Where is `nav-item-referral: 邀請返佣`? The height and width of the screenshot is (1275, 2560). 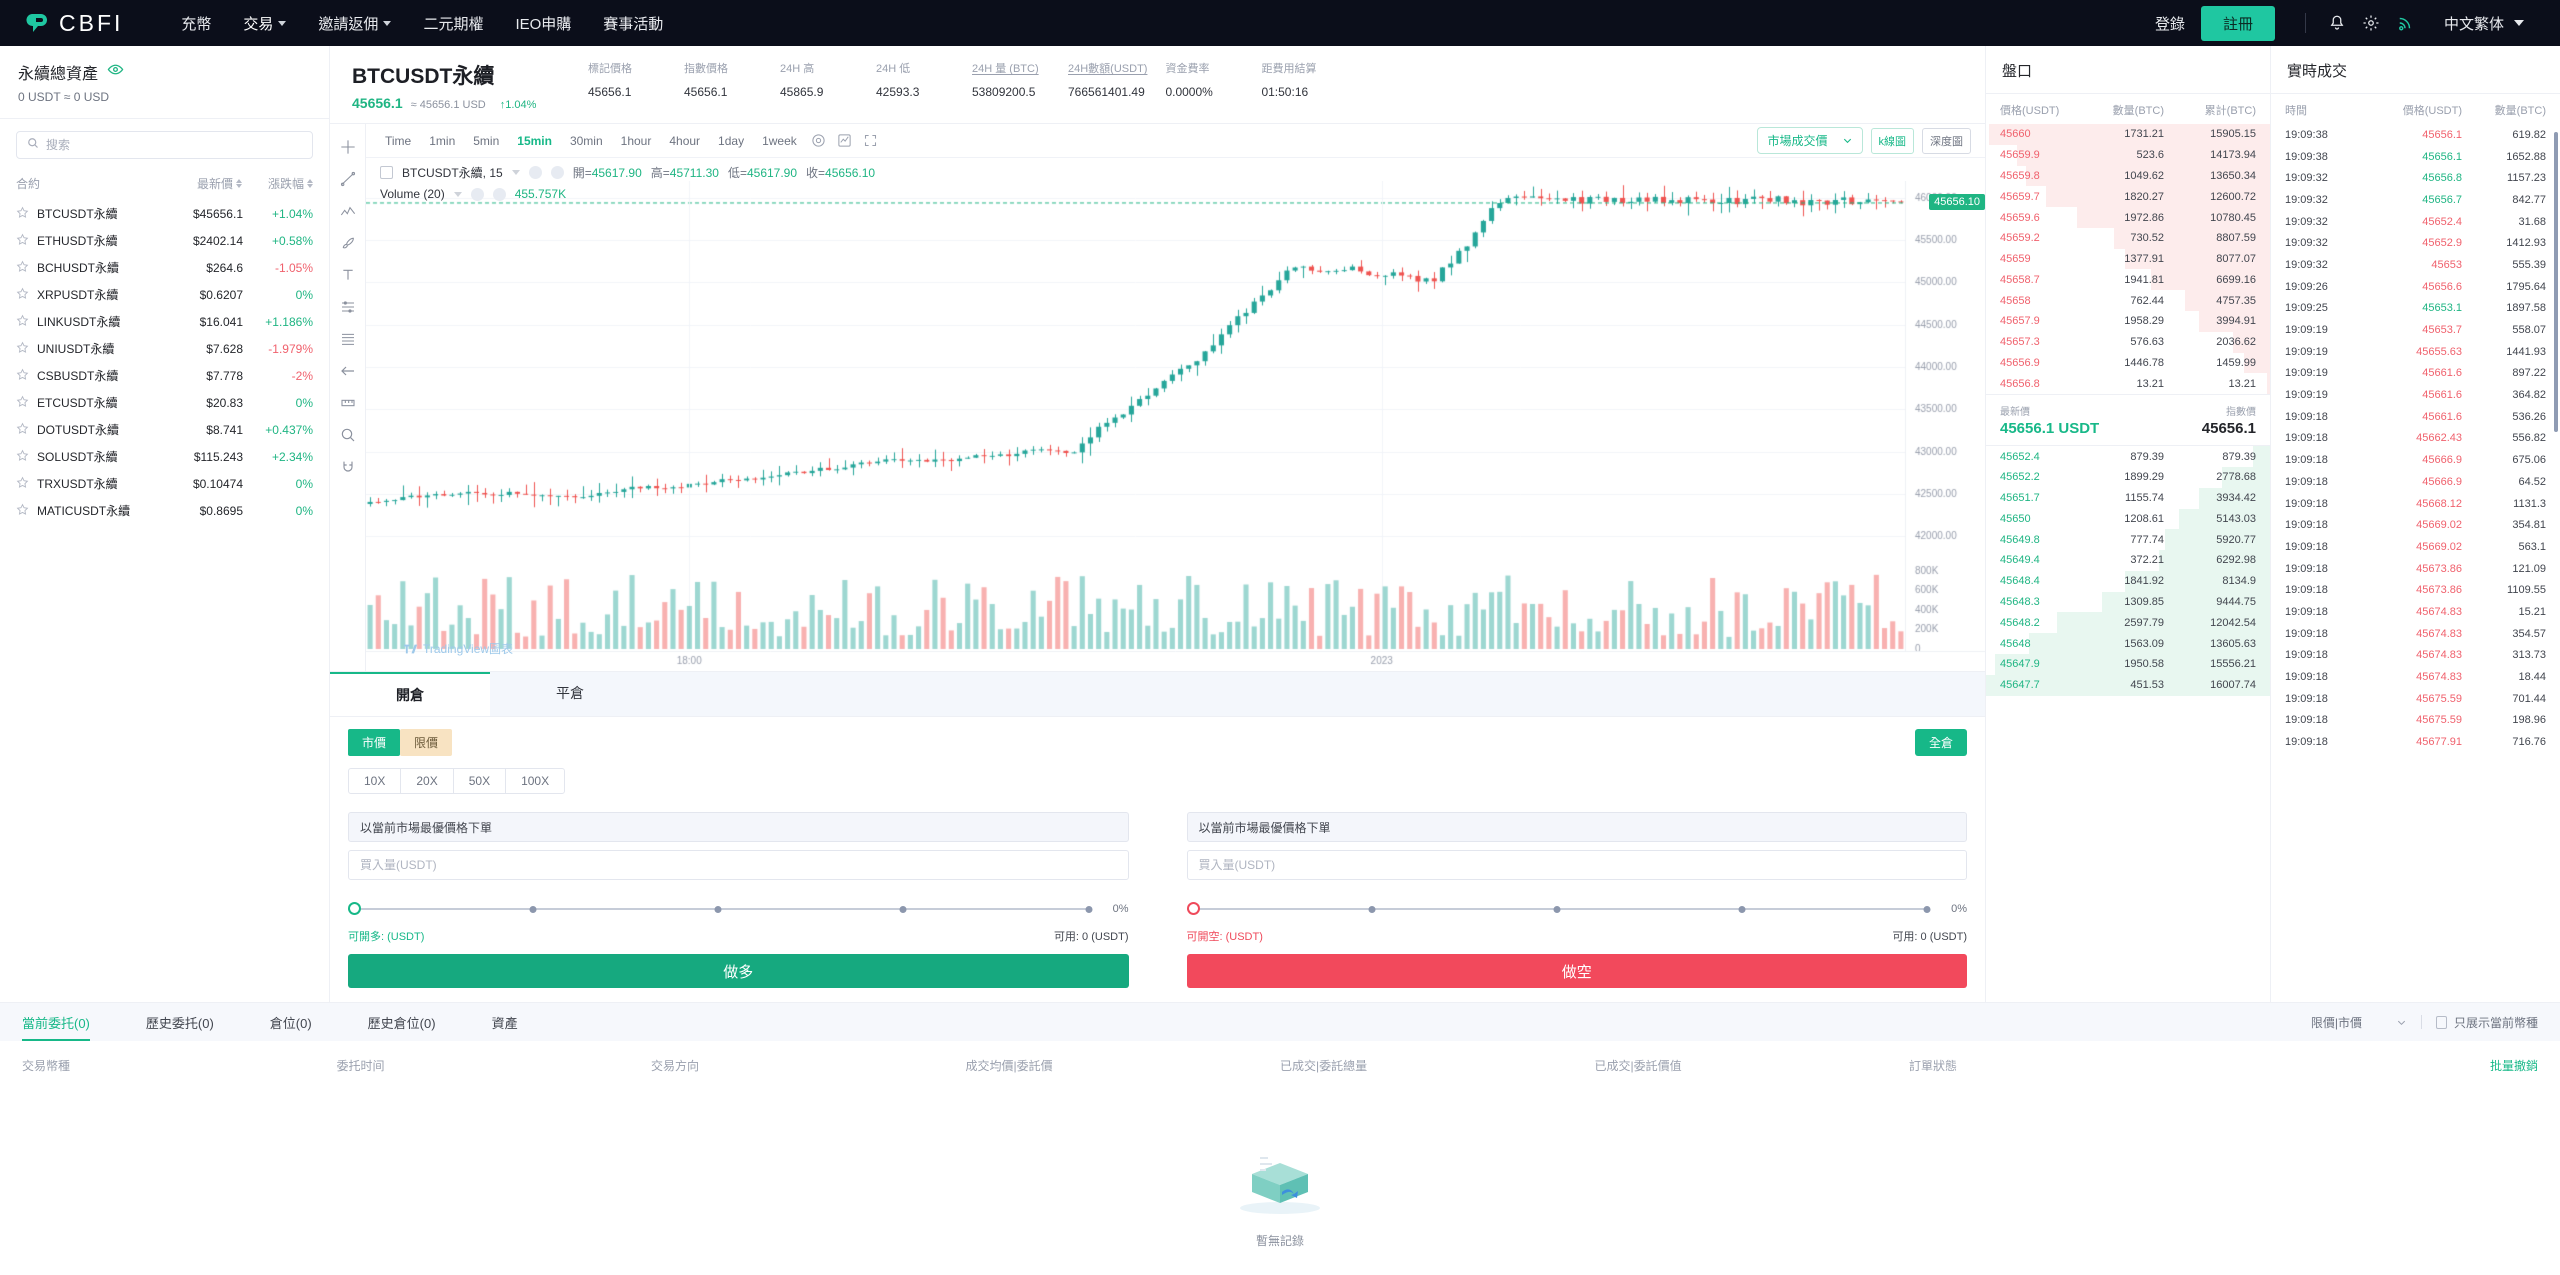 nav-item-referral: 邀請返佣 is located at coordinates (354, 23).